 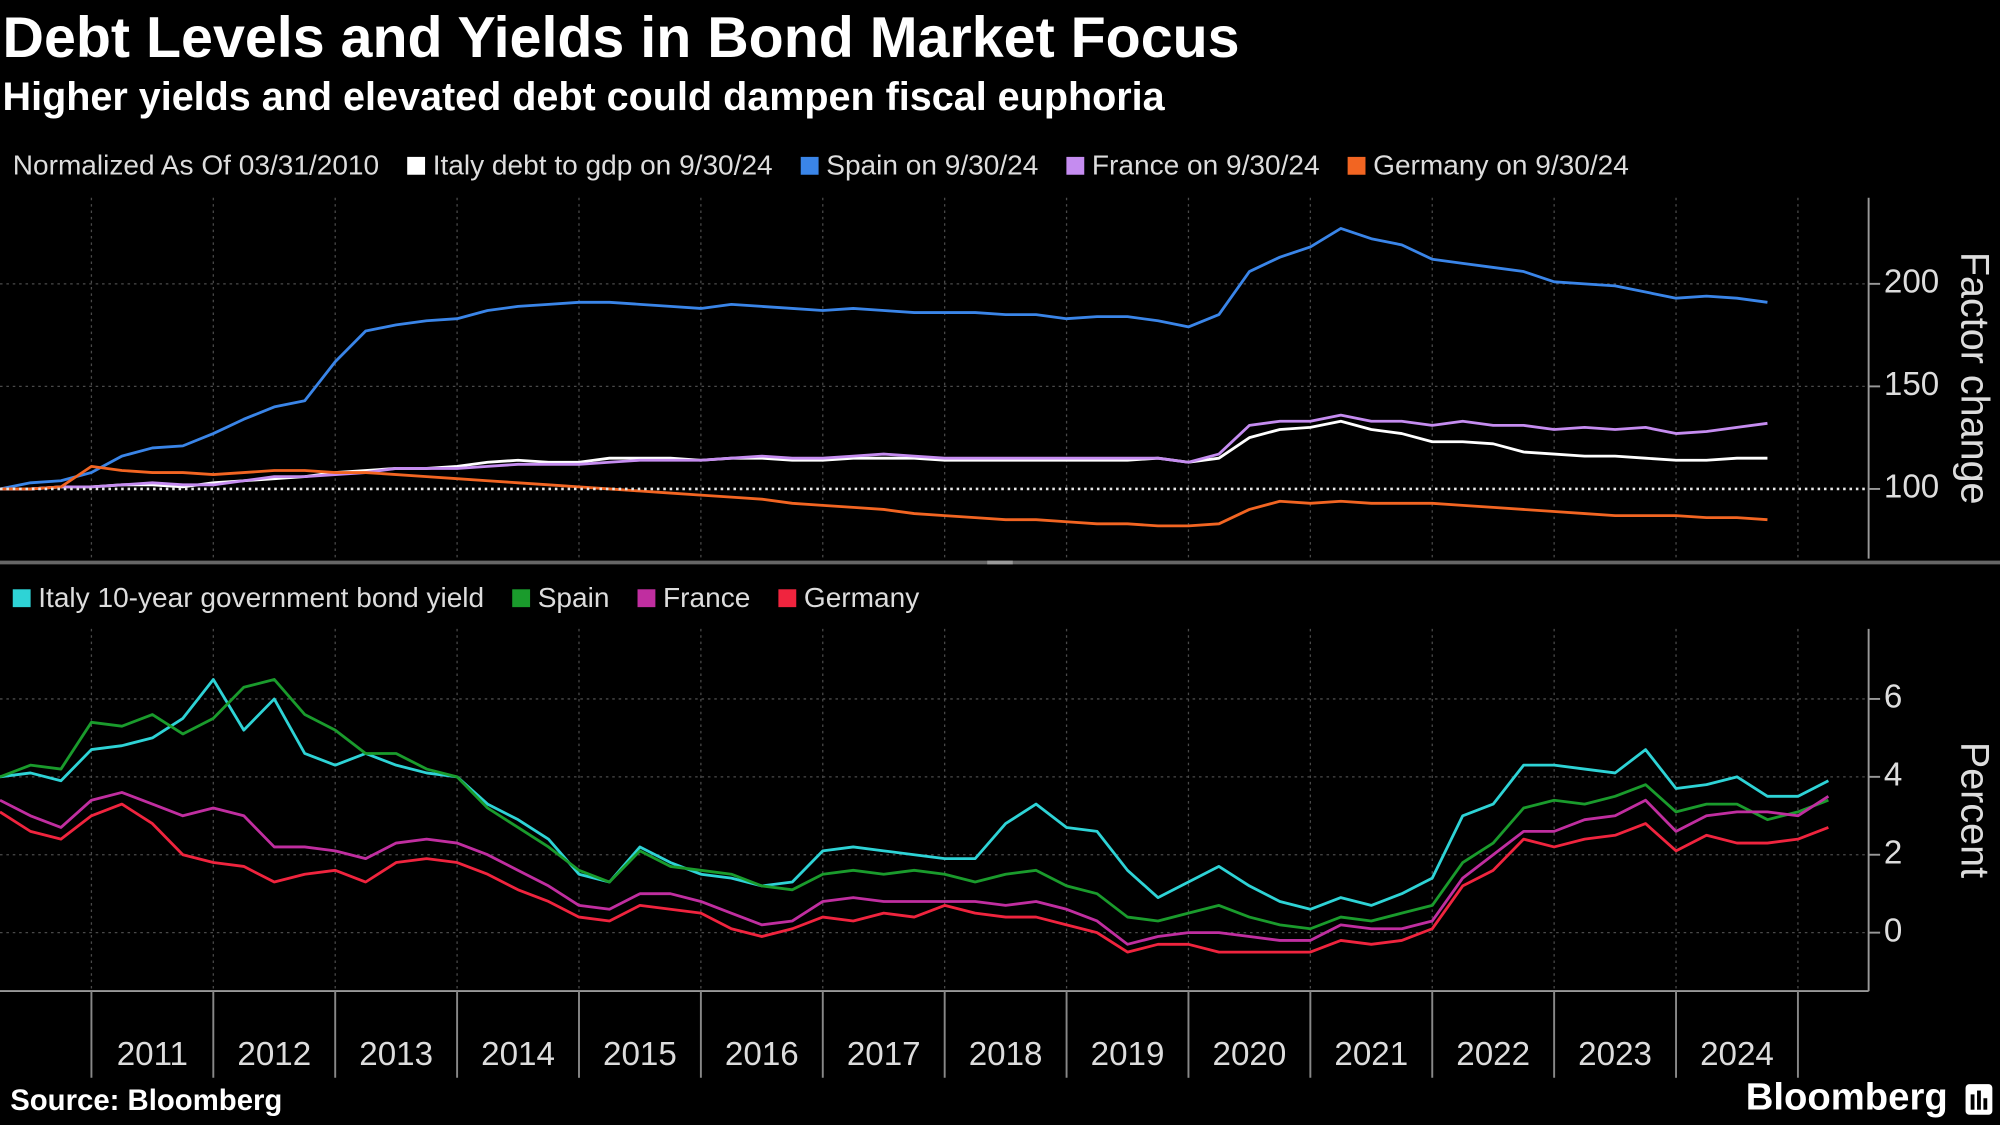 What do you see at coordinates (518, 1054) in the screenshot?
I see `x-tick-label: 2014` at bounding box center [518, 1054].